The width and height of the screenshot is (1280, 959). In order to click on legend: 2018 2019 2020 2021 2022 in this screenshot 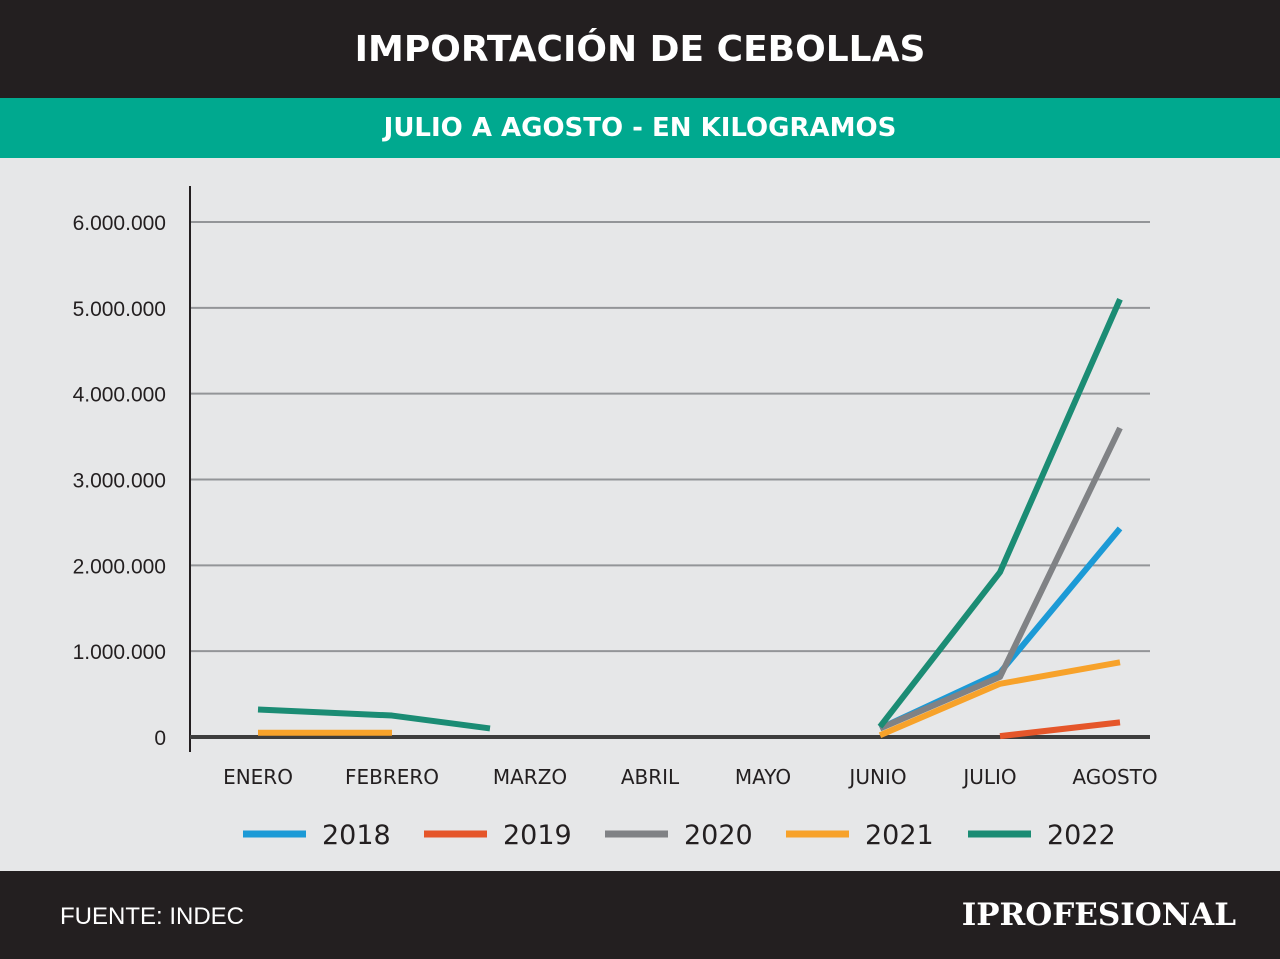, I will do `click(679, 835)`.